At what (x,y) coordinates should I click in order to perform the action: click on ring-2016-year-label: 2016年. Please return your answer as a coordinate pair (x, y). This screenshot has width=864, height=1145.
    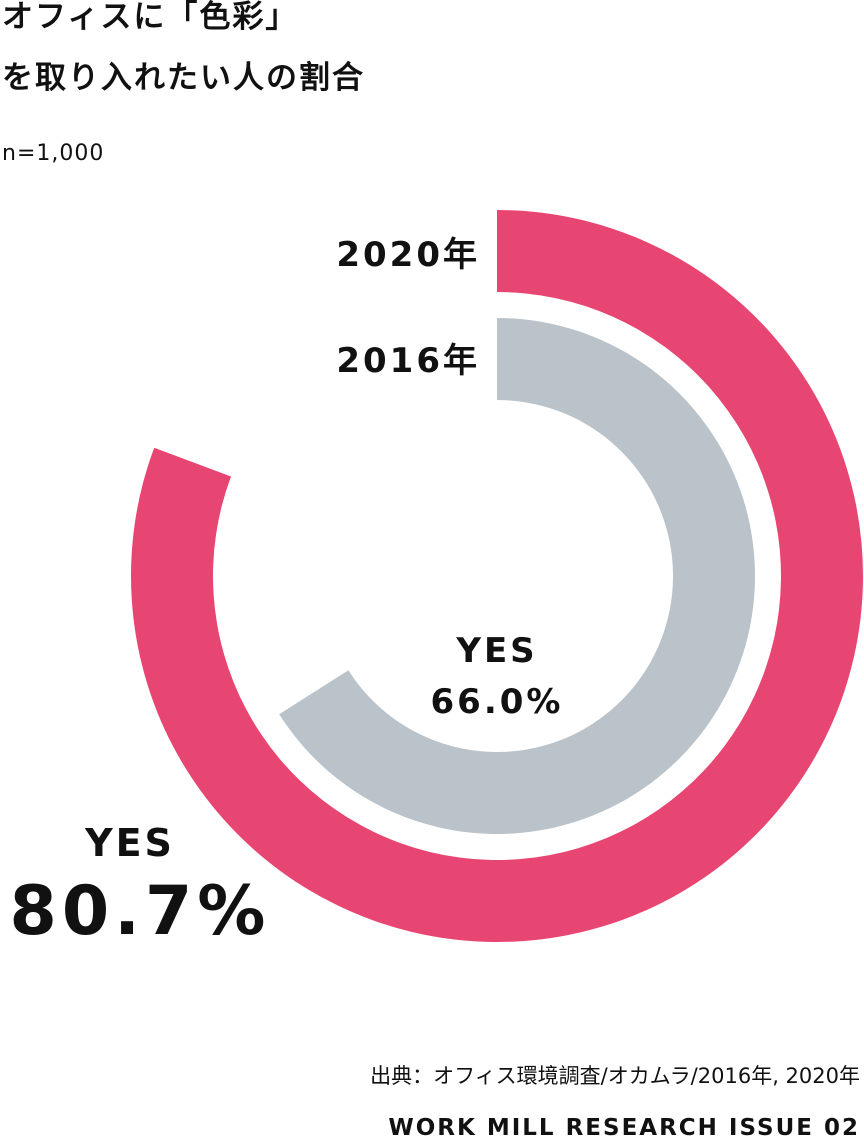
    Looking at the image, I should click on (408, 361).